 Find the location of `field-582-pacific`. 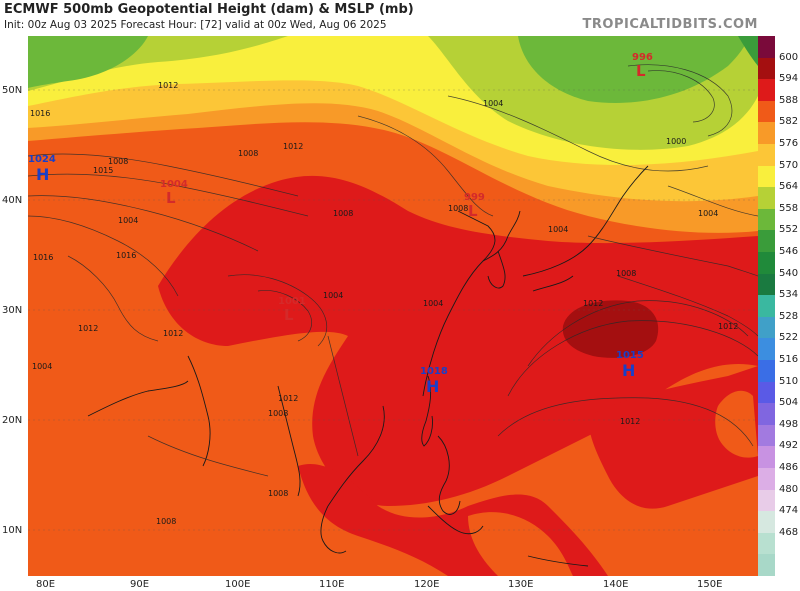

field-582-pacific is located at coordinates (736, 424).